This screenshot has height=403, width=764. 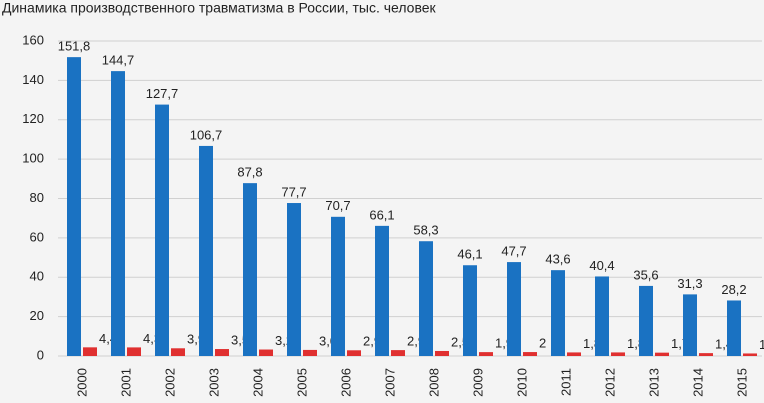 What do you see at coordinates (162, 93) in the screenshot?
I see `value-label: 127,7` at bounding box center [162, 93].